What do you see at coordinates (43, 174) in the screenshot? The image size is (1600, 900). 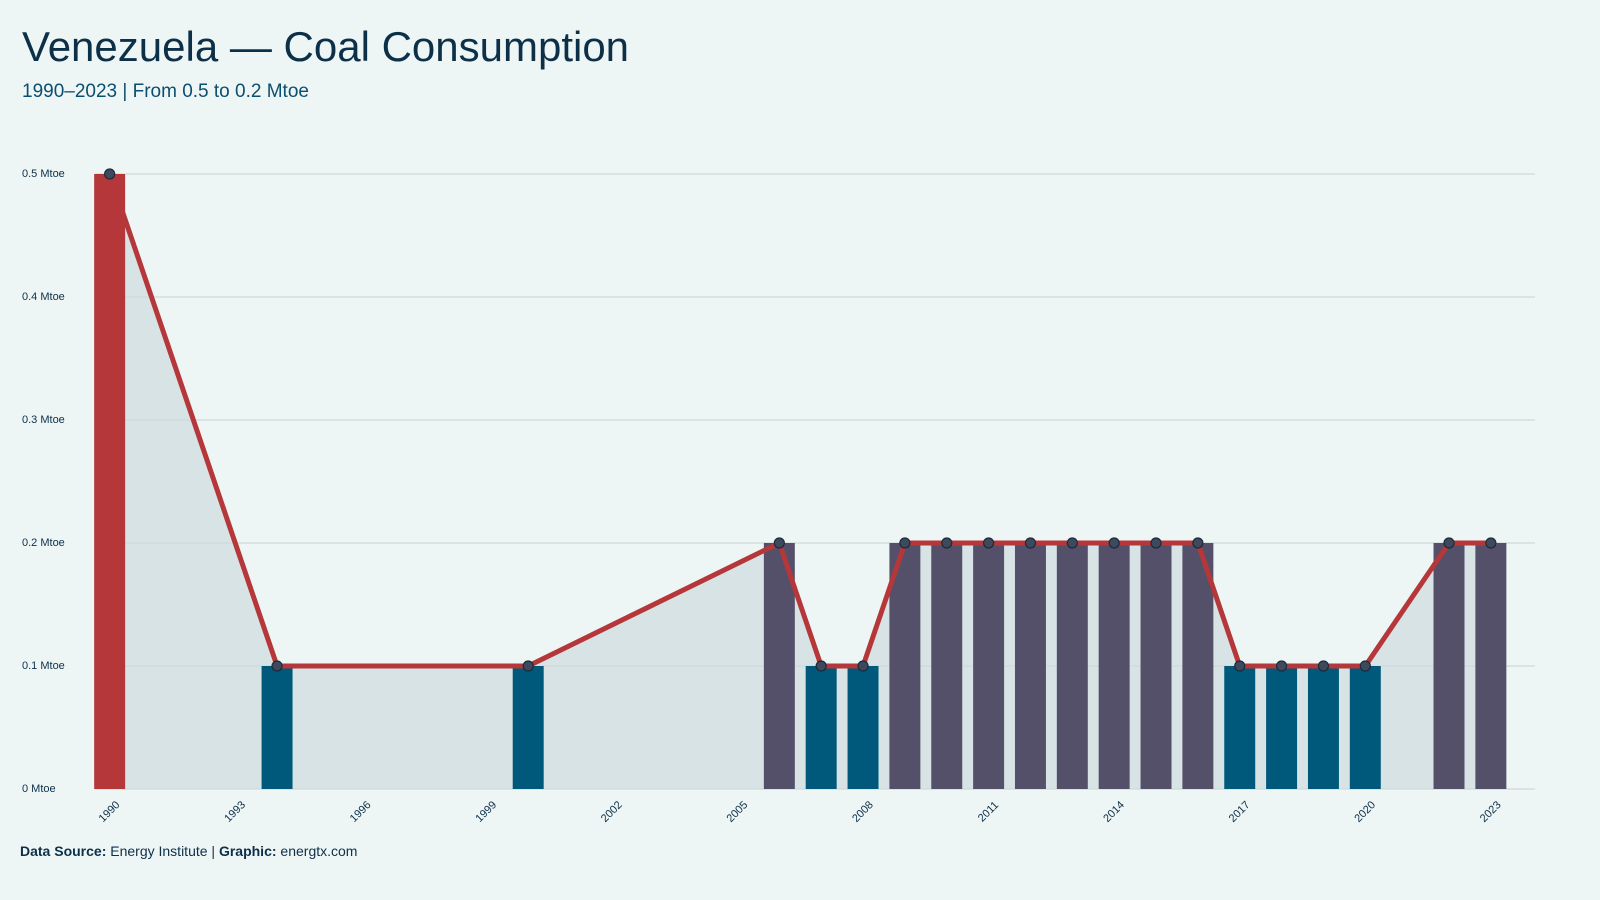 I see `y-tick-label: 0.5 Mtoe` at bounding box center [43, 174].